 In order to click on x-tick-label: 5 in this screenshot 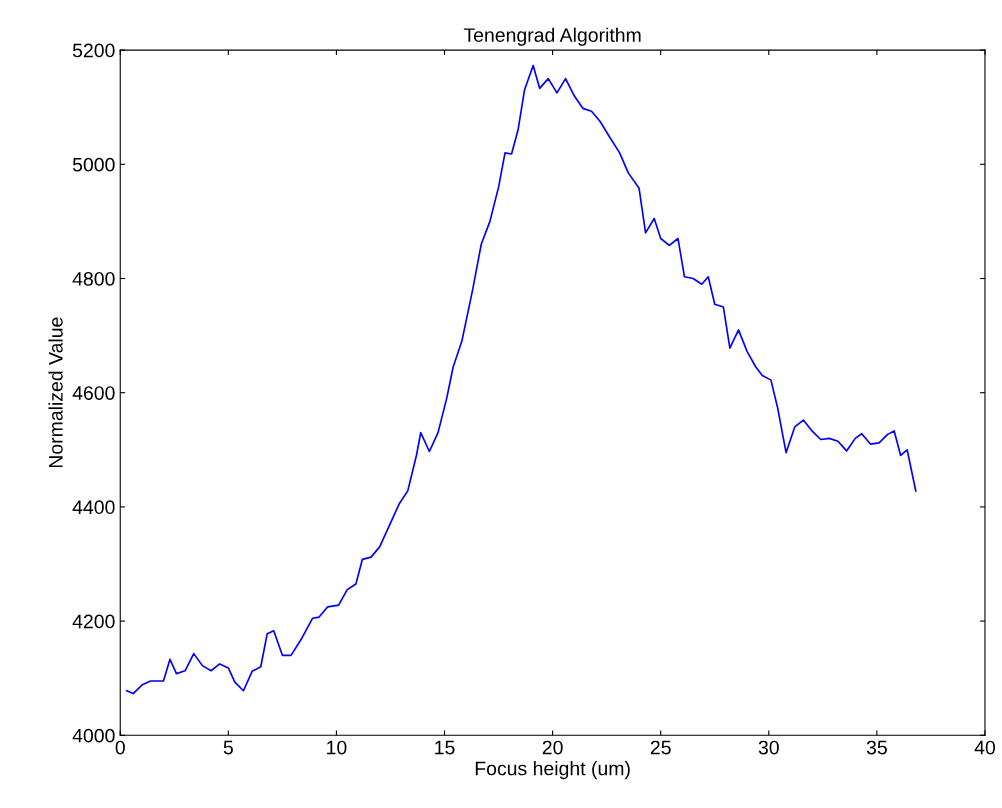, I will do `click(228, 747)`.